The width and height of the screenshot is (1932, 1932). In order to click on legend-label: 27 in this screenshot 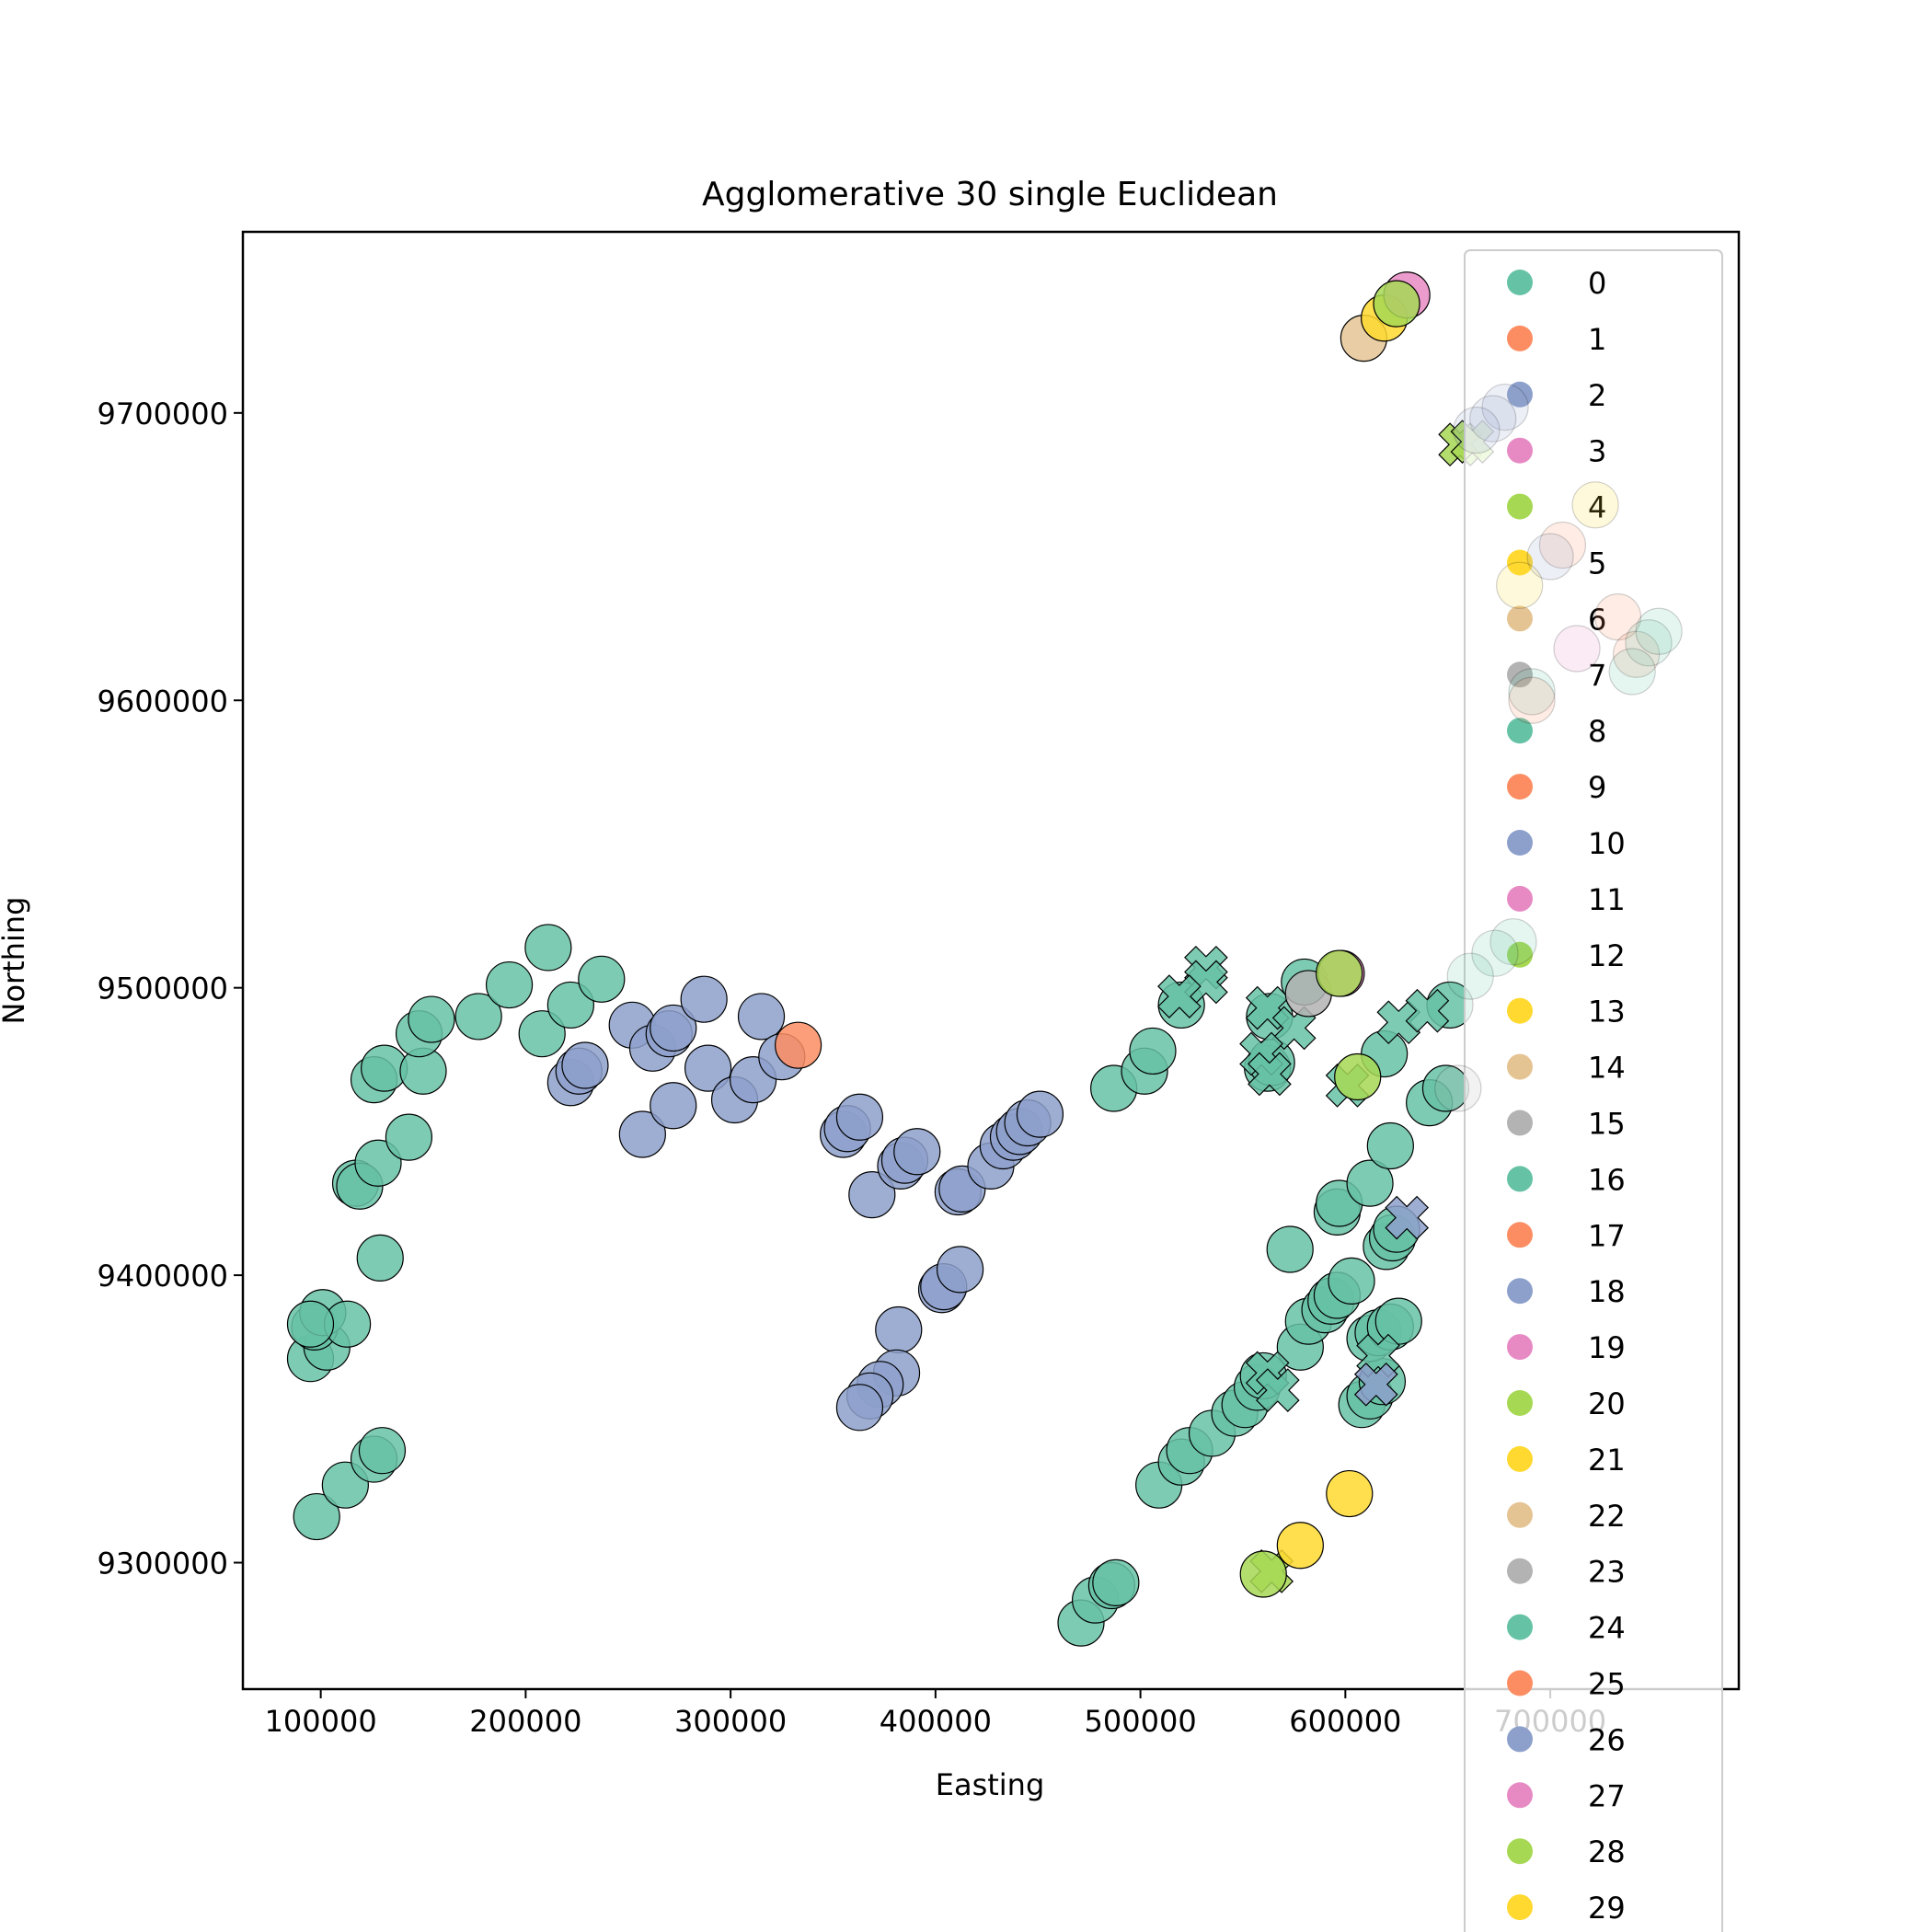, I will do `click(1607, 1795)`.